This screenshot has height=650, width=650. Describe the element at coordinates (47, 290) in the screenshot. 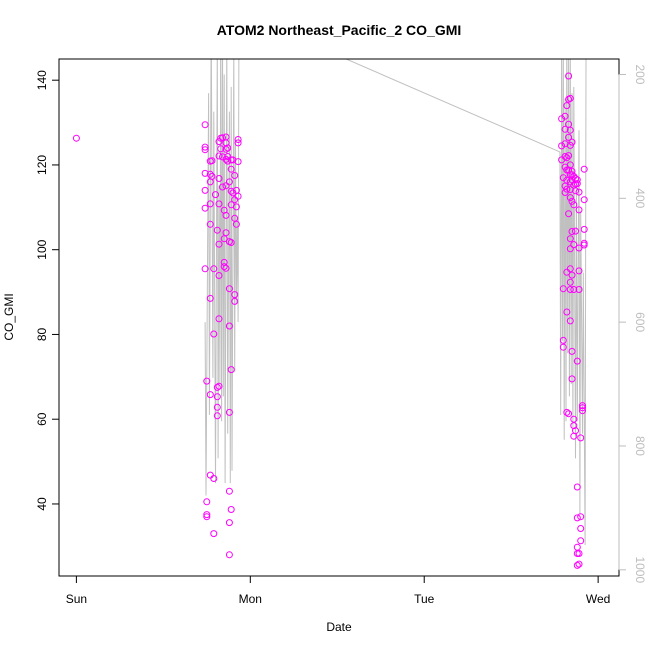

I see `y-axis: 40 60 80 100 120 140` at that location.